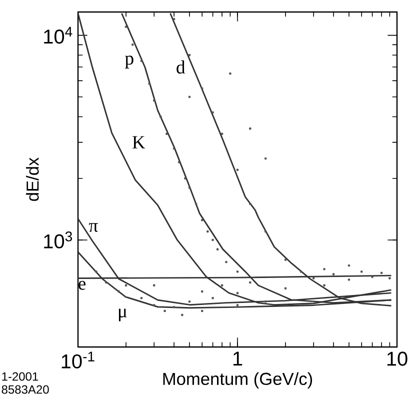 The width and height of the screenshot is (410, 402). What do you see at coordinates (139, 142) in the screenshot?
I see `series-label: K` at bounding box center [139, 142].